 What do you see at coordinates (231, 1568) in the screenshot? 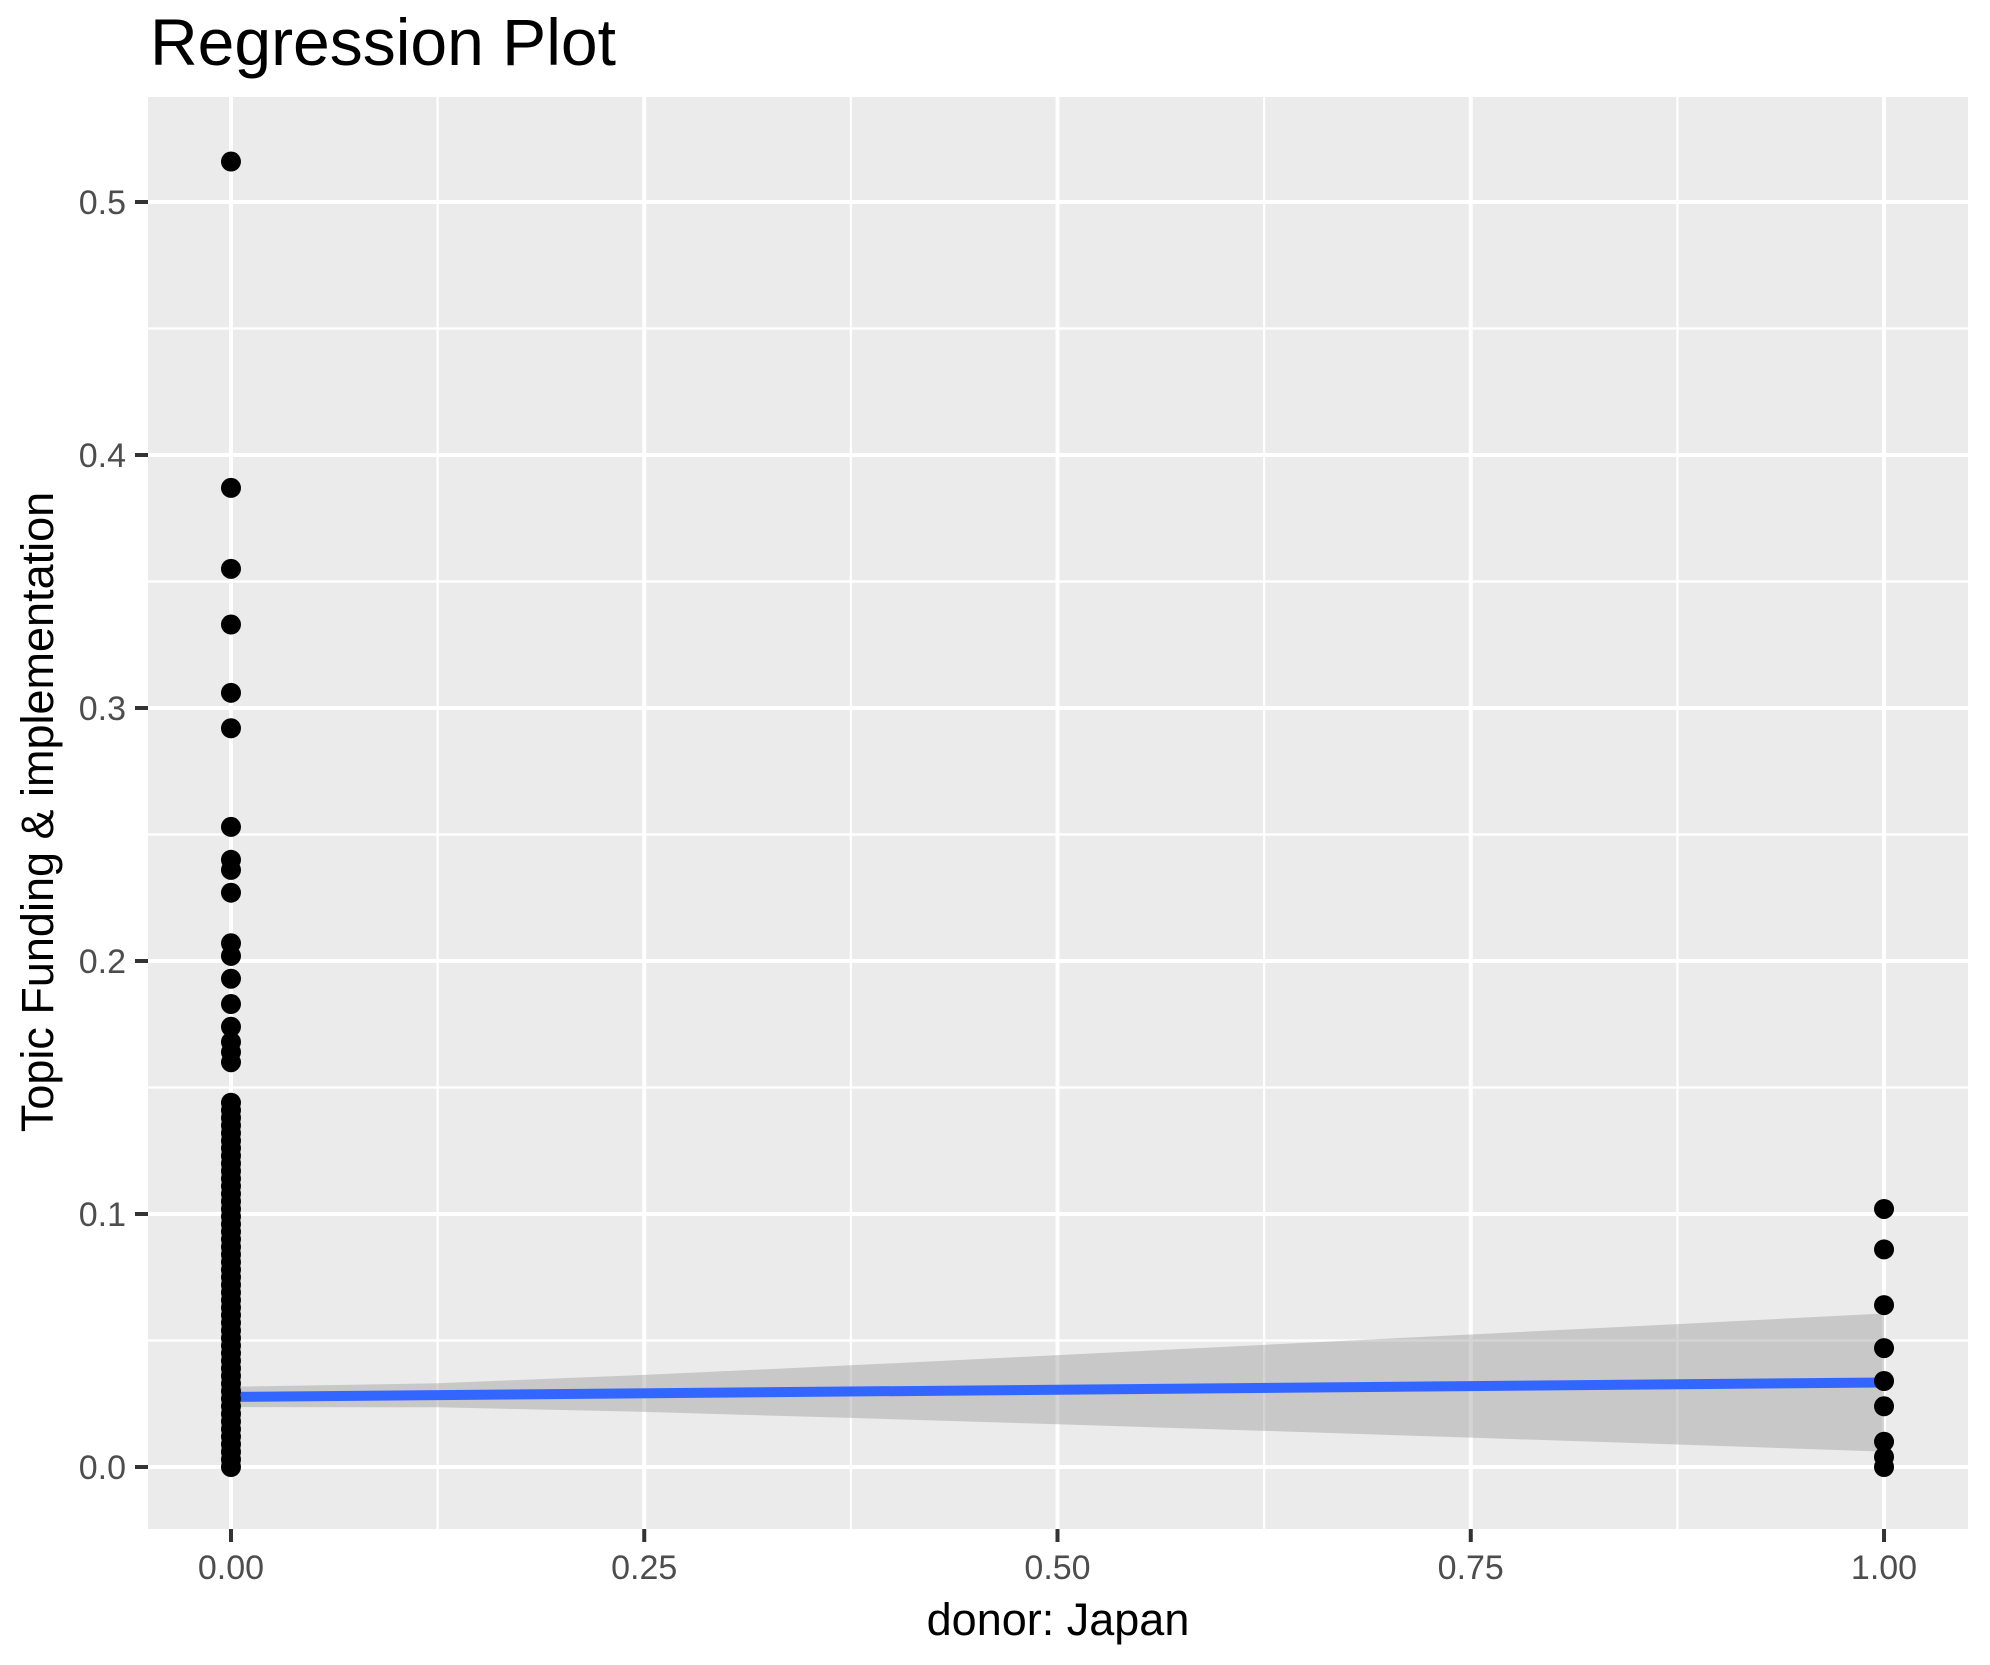
I see `x-tick-label: 0.00` at bounding box center [231, 1568].